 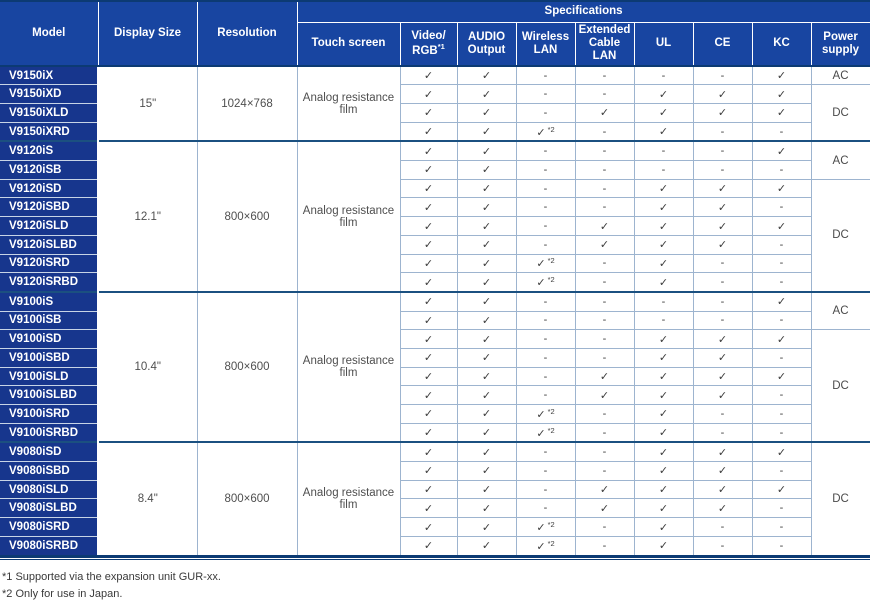 I want to click on col-header-specifications: Specifications, so click(x=583, y=11).